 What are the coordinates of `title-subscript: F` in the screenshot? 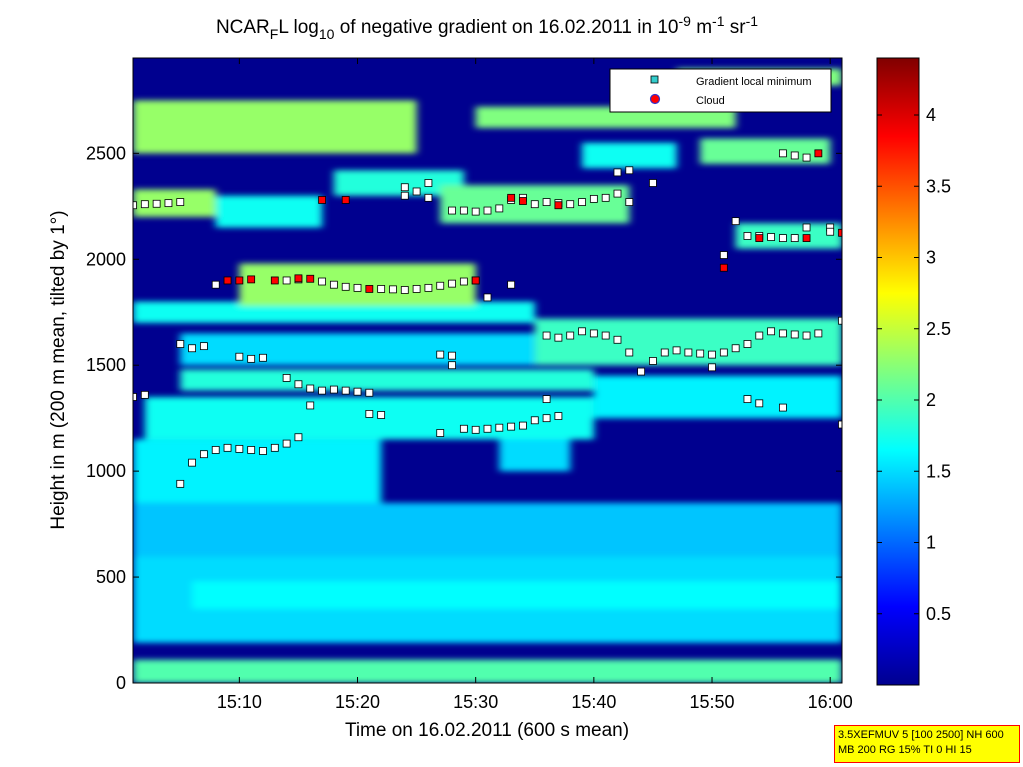 It's located at (274, 34).